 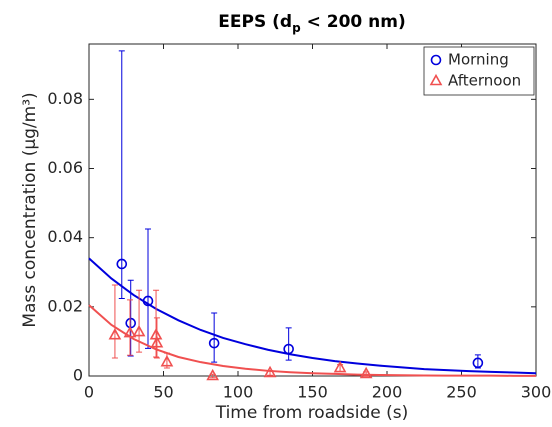 I want to click on fit-curve, so click(x=312, y=340).